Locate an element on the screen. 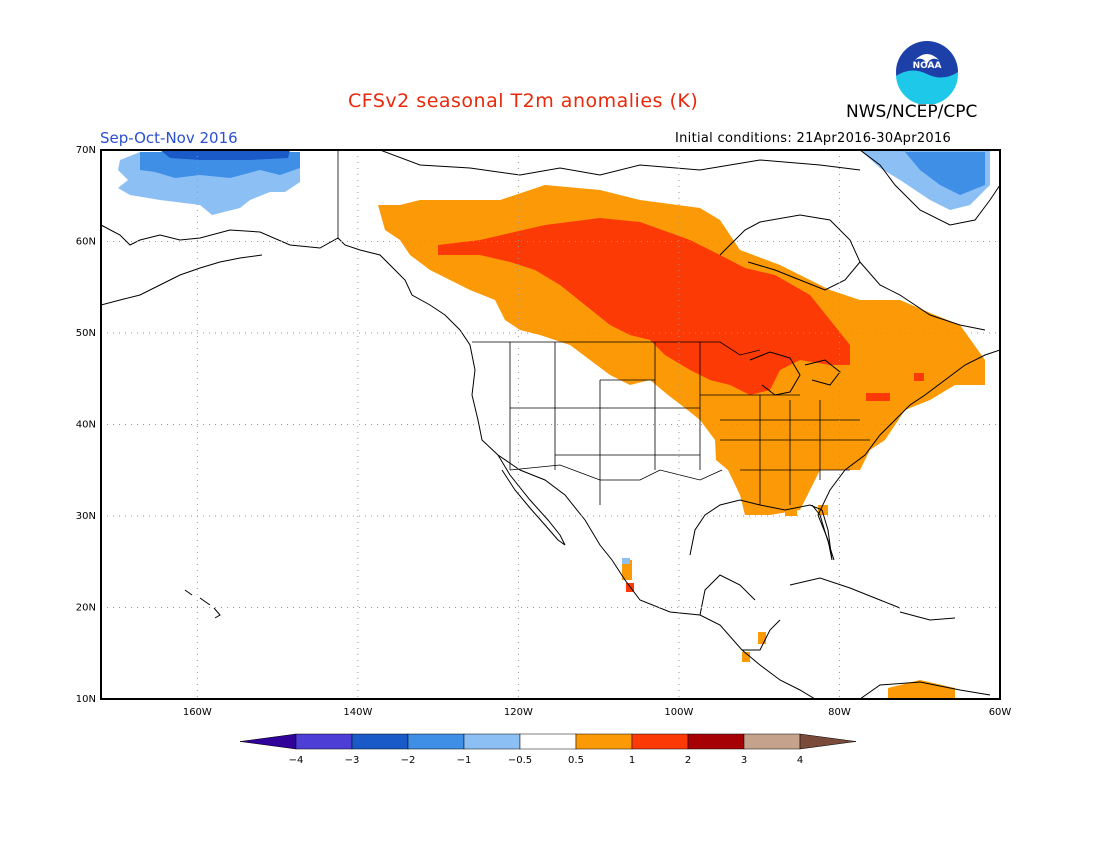 The width and height of the screenshot is (1100, 850). legend-label: 1 is located at coordinates (632, 760).